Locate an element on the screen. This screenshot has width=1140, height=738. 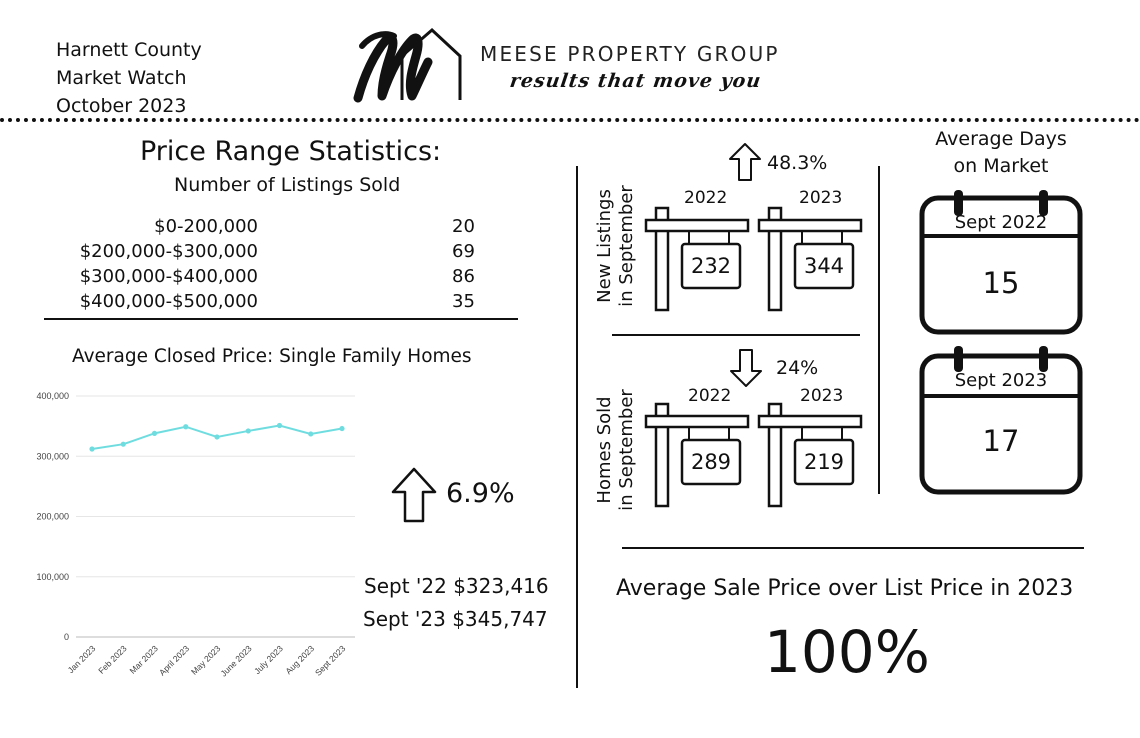
chart-y-tick-label: 100,000 is located at coordinates (52, 577).